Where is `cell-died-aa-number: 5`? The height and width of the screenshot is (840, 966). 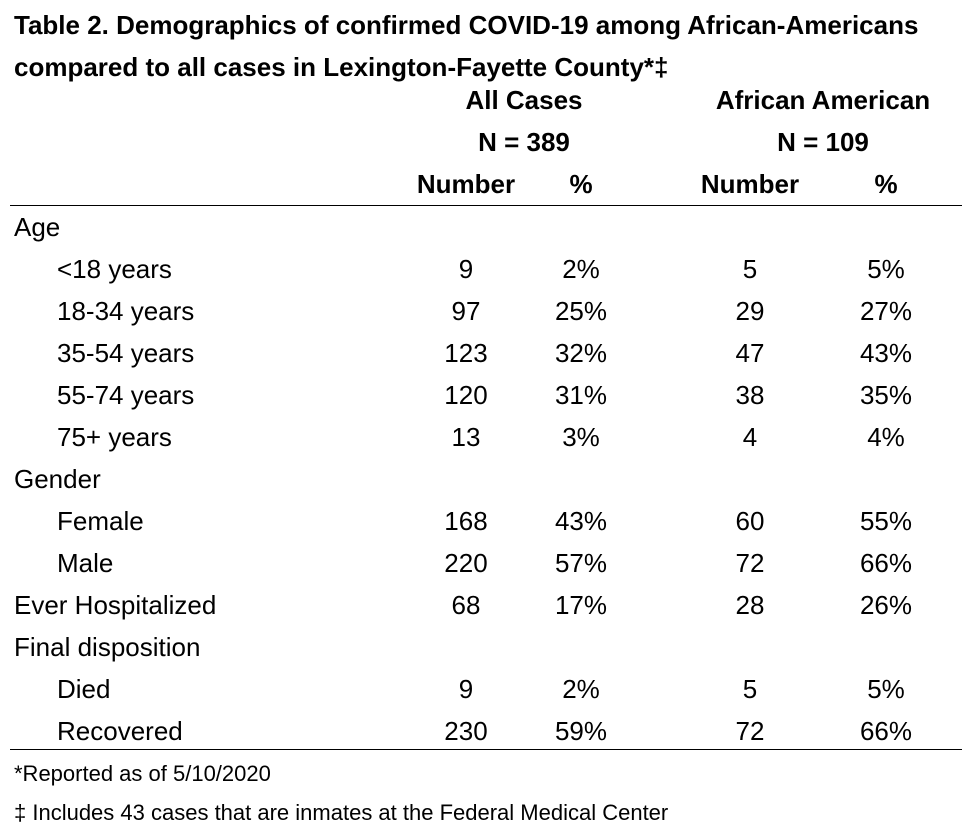
cell-died-aa-number: 5 is located at coordinates (750, 689).